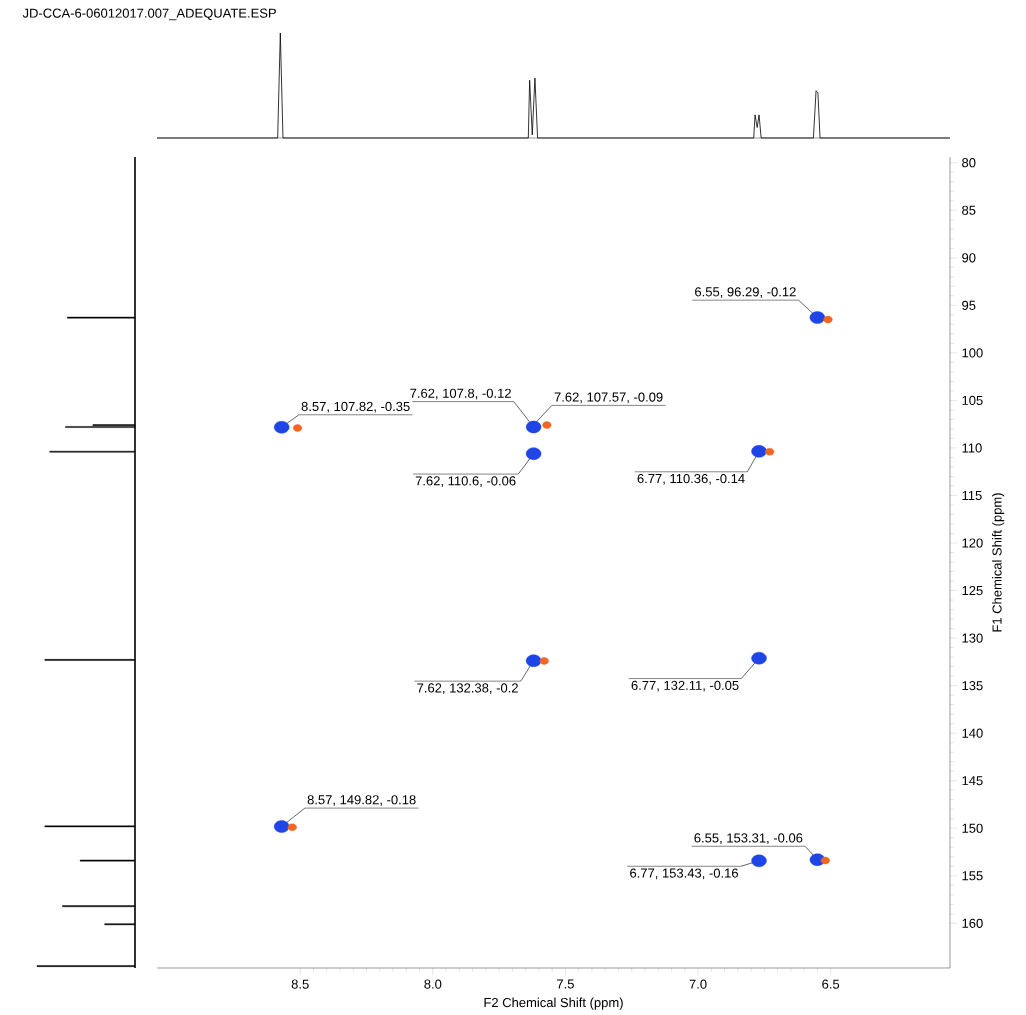 The width and height of the screenshot is (1026, 1015). Describe the element at coordinates (972, 400) in the screenshot. I see `y-tick-label: 105` at that location.